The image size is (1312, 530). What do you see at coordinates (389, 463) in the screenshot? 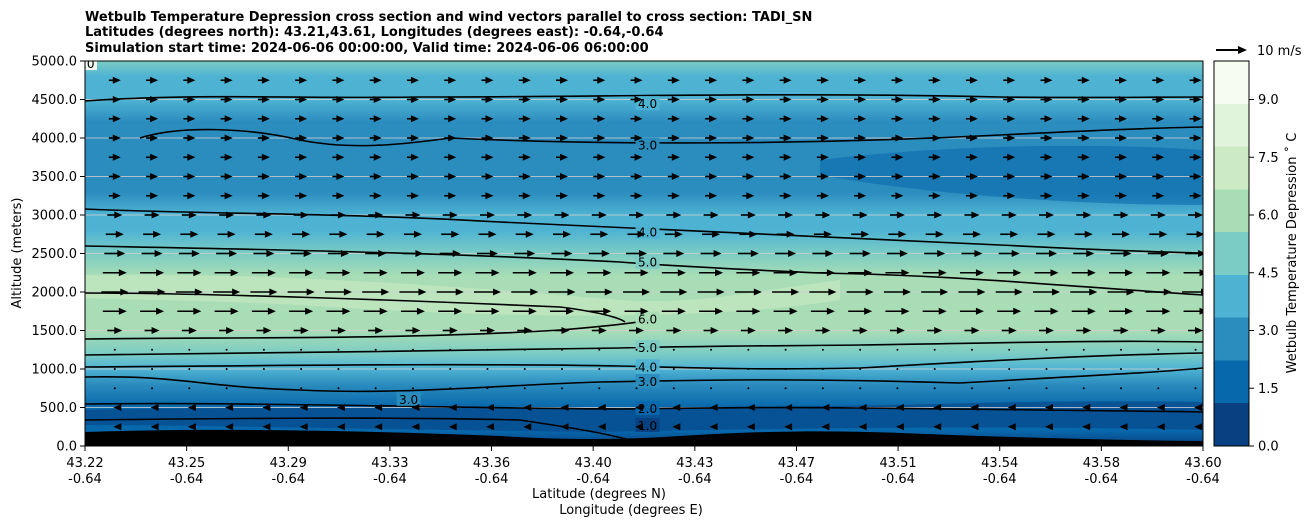
I see `x-tick-lat-3: 43.33` at bounding box center [389, 463].